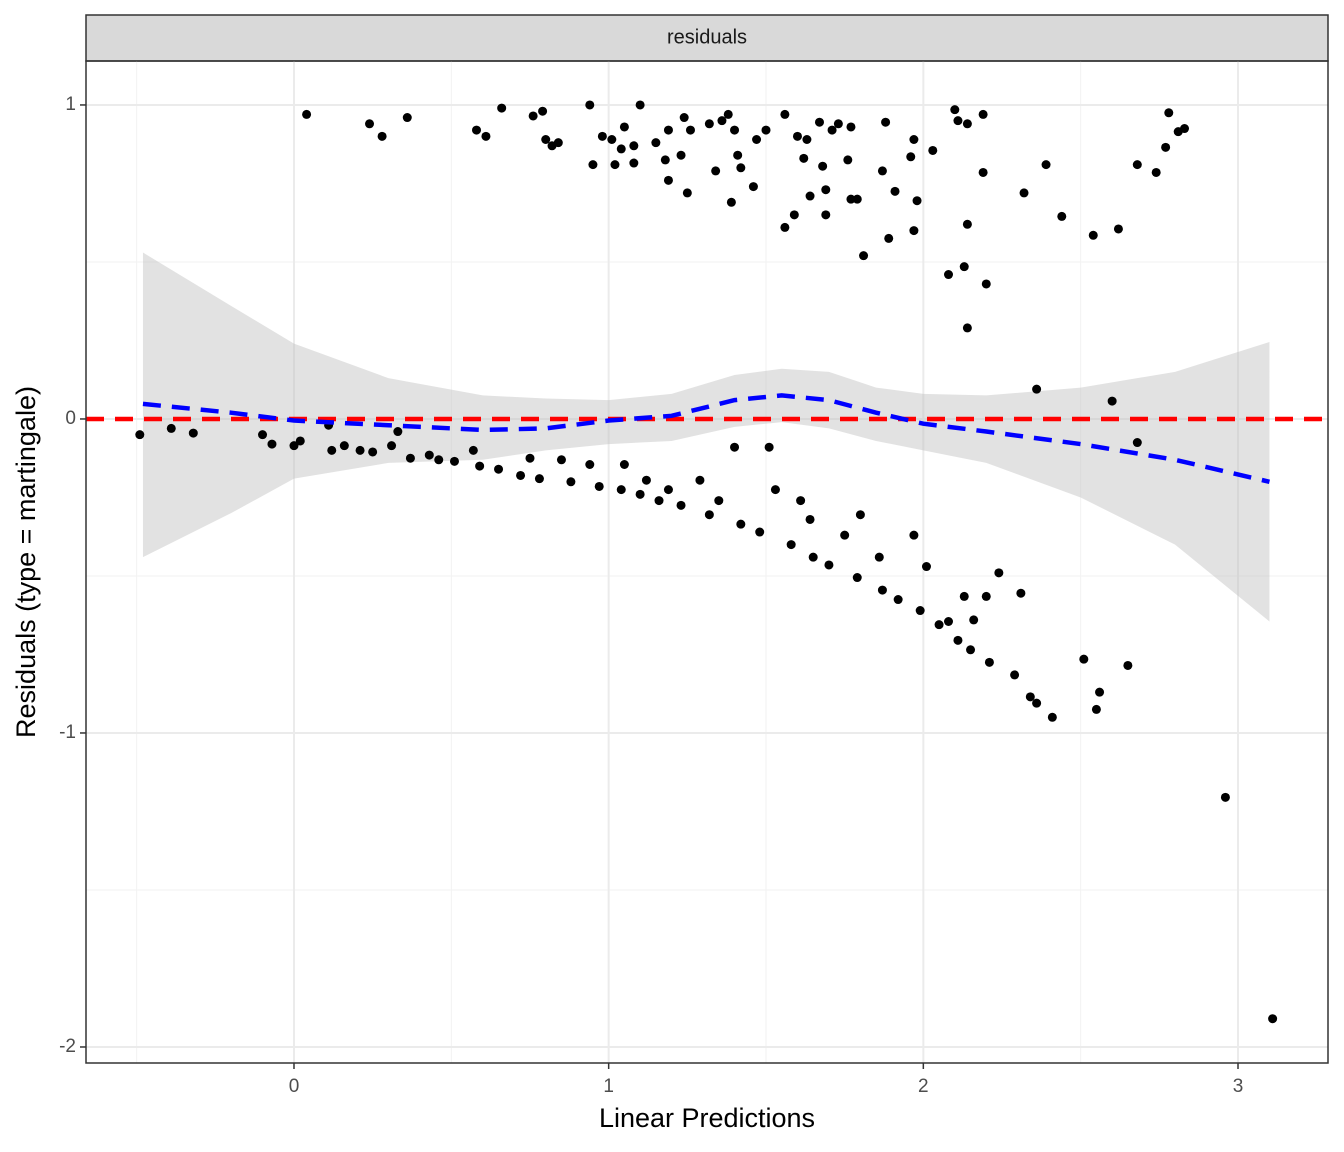  What do you see at coordinates (26, 562) in the screenshot?
I see `y-axis-title: Residuals (type = martingale)` at bounding box center [26, 562].